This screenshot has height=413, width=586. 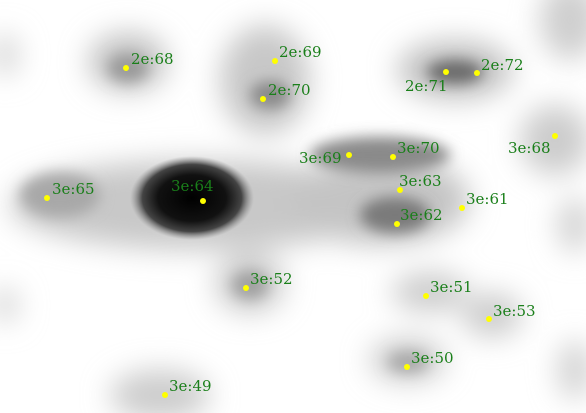 I want to click on source-label: 3e:61, so click(x=487, y=199).